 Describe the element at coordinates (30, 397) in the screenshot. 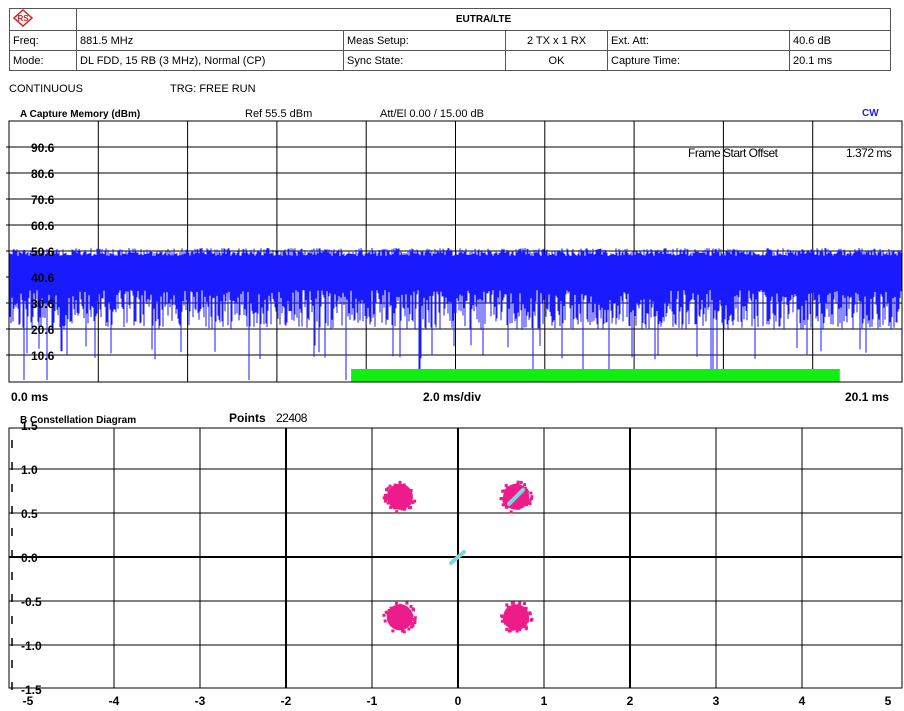

I see `x-start-label: 0.0 ms` at that location.